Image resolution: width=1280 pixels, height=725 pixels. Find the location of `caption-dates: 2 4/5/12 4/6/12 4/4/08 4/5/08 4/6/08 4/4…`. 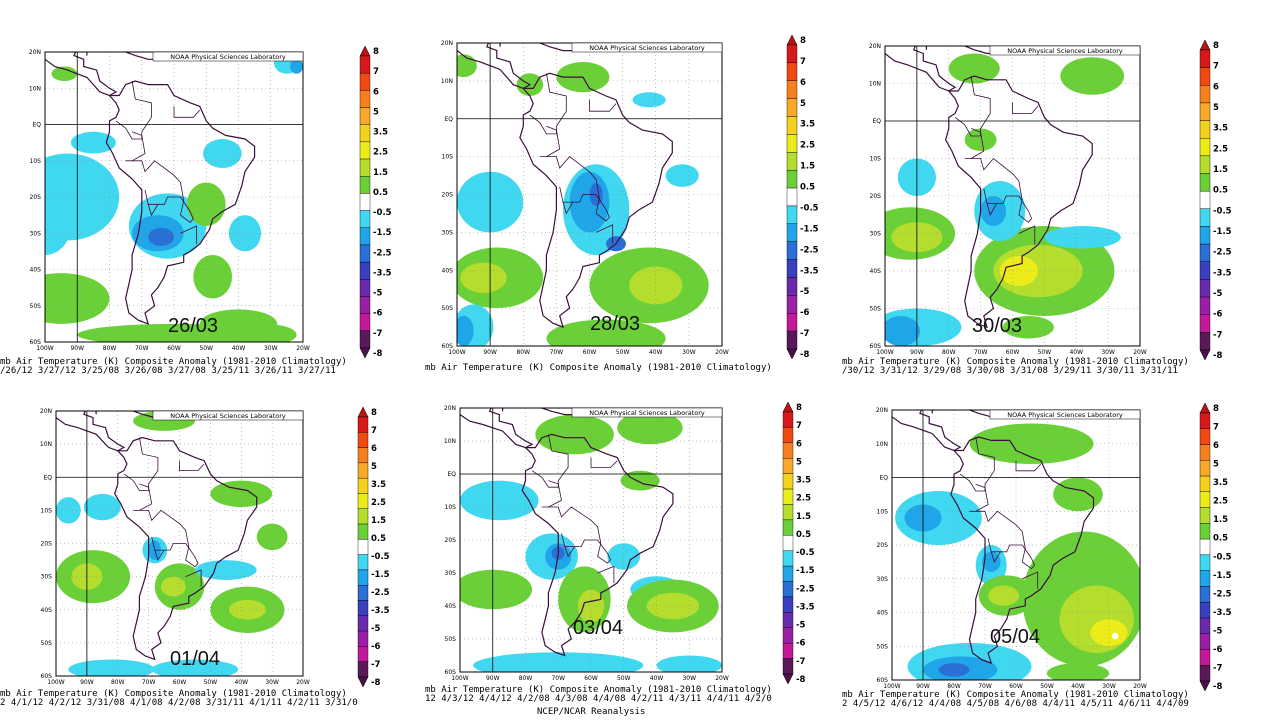

caption-dates: 2 4/5/12 4/6/12 4/4/08 4/5/08 4/6/08 4/4… is located at coordinates (1015, 704).